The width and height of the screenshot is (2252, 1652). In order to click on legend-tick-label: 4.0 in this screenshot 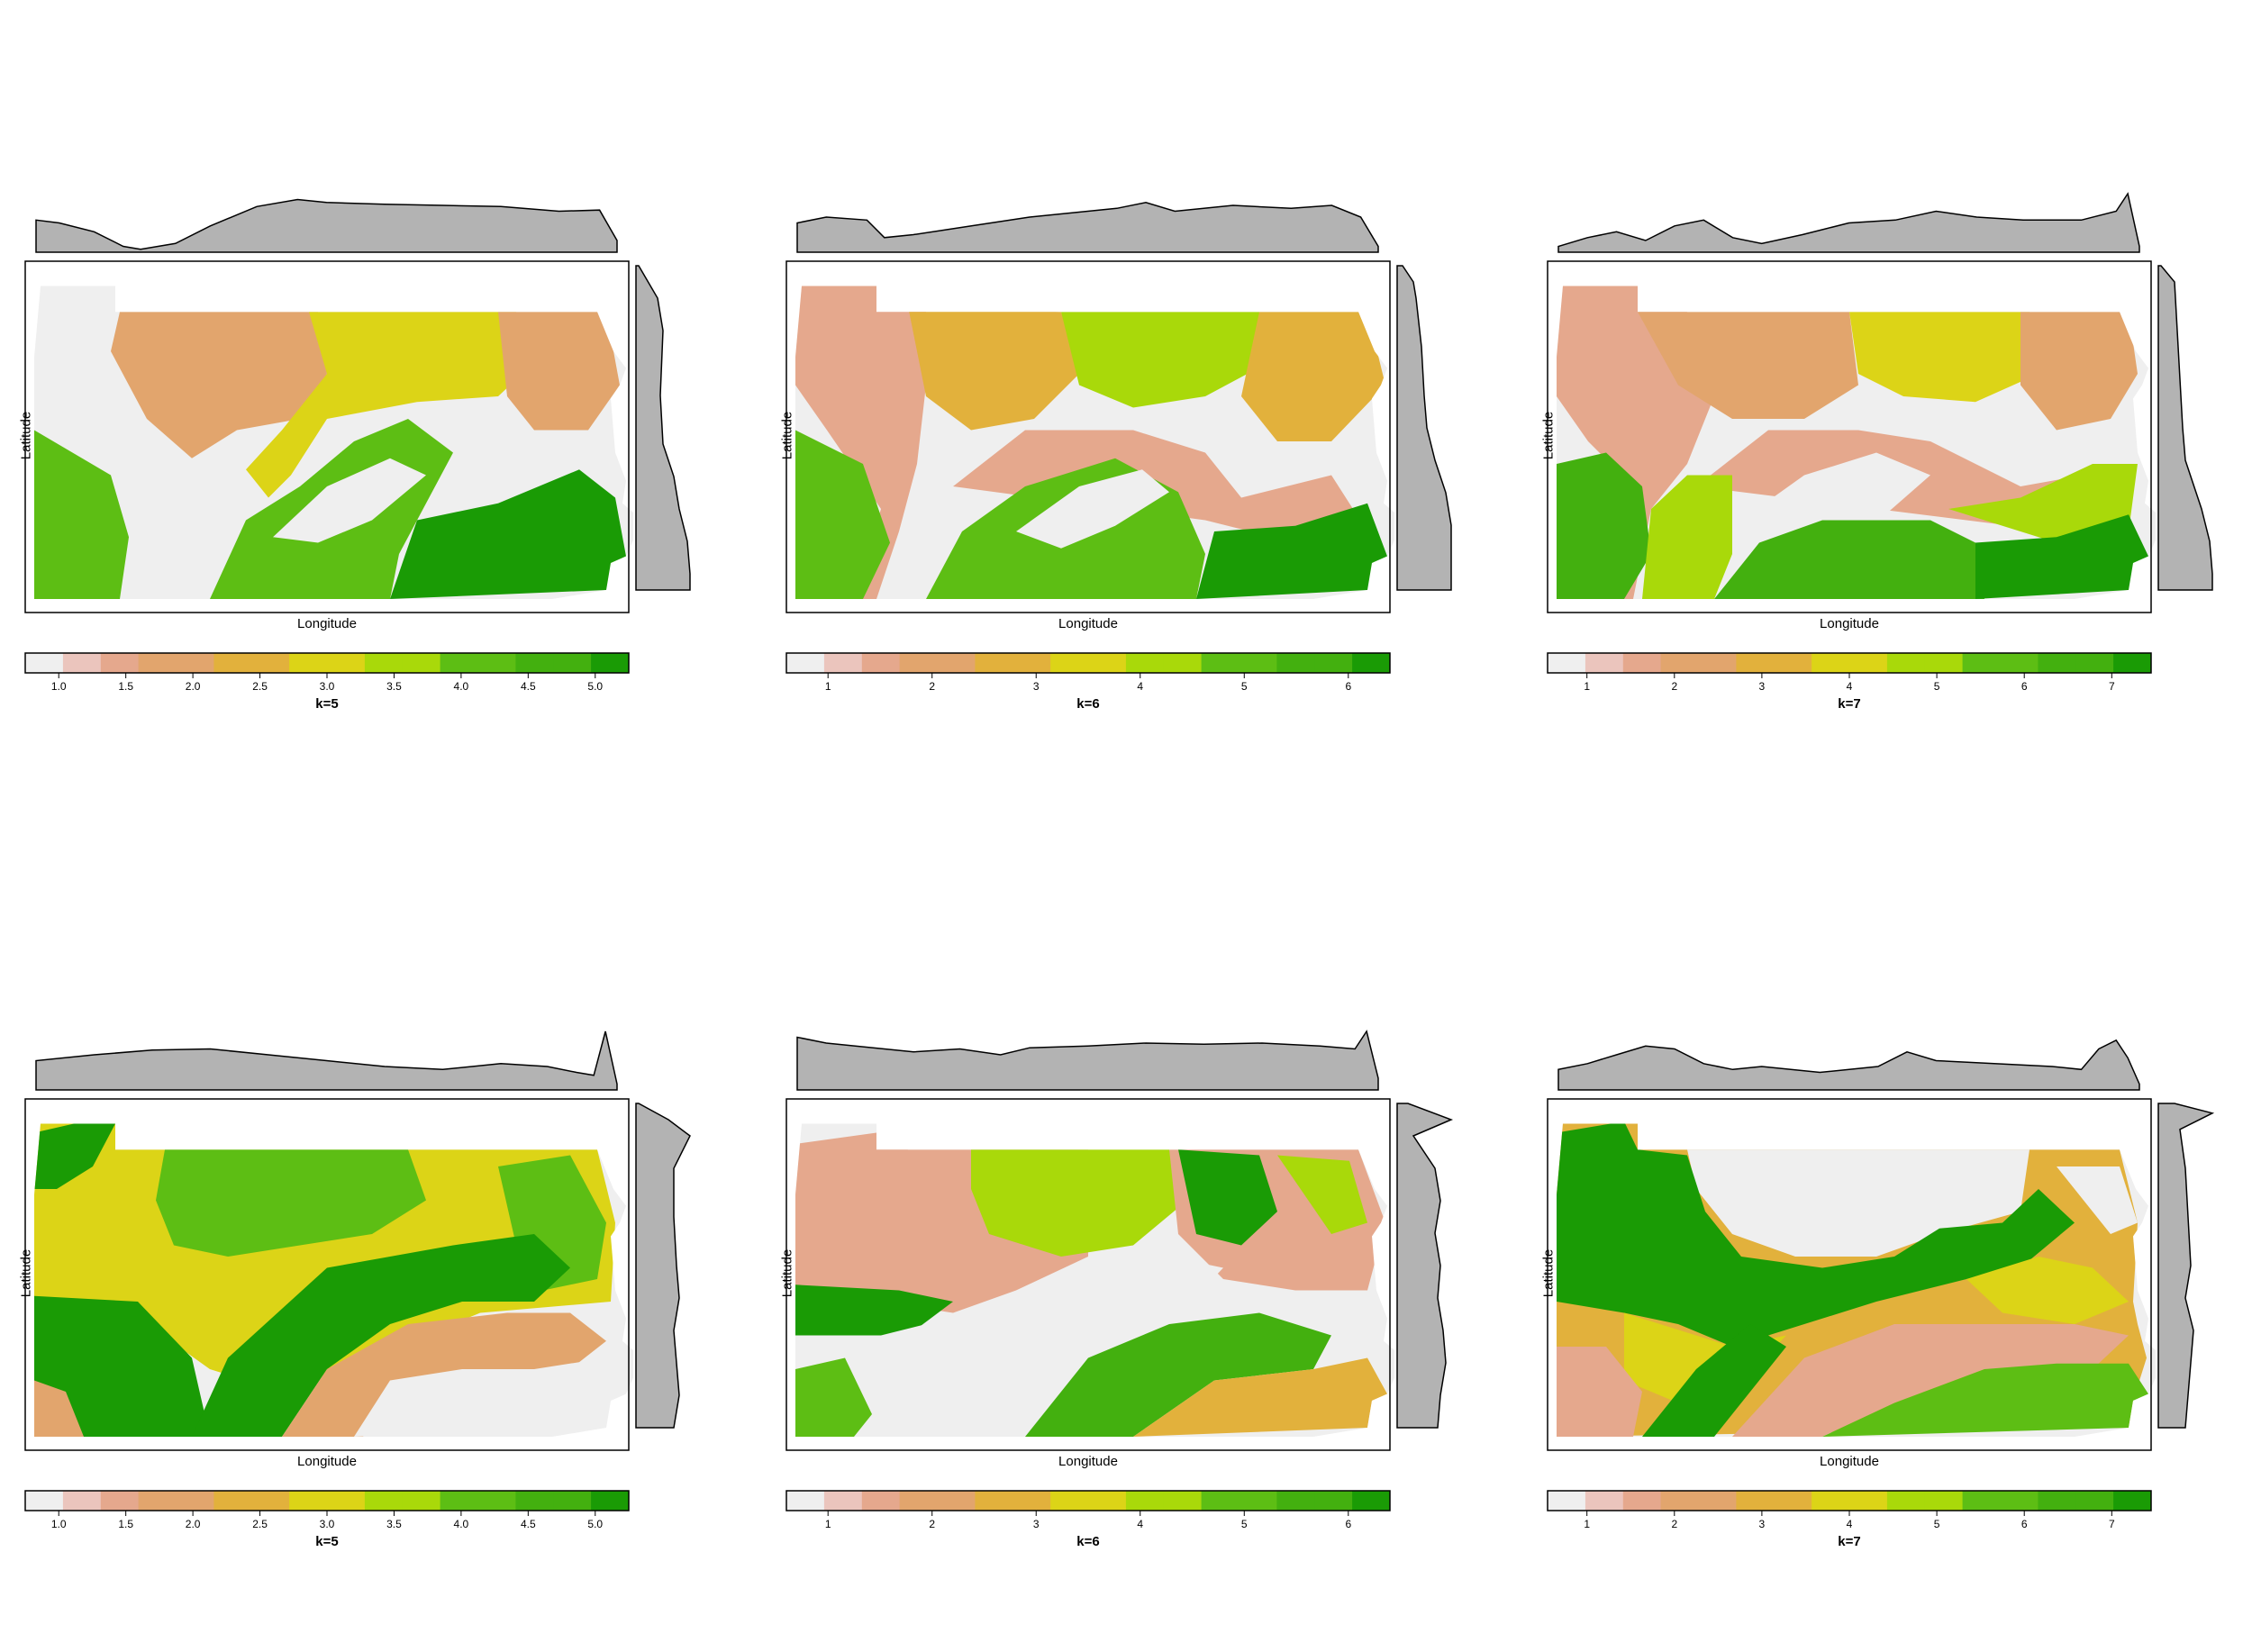, I will do `click(461, 686)`.